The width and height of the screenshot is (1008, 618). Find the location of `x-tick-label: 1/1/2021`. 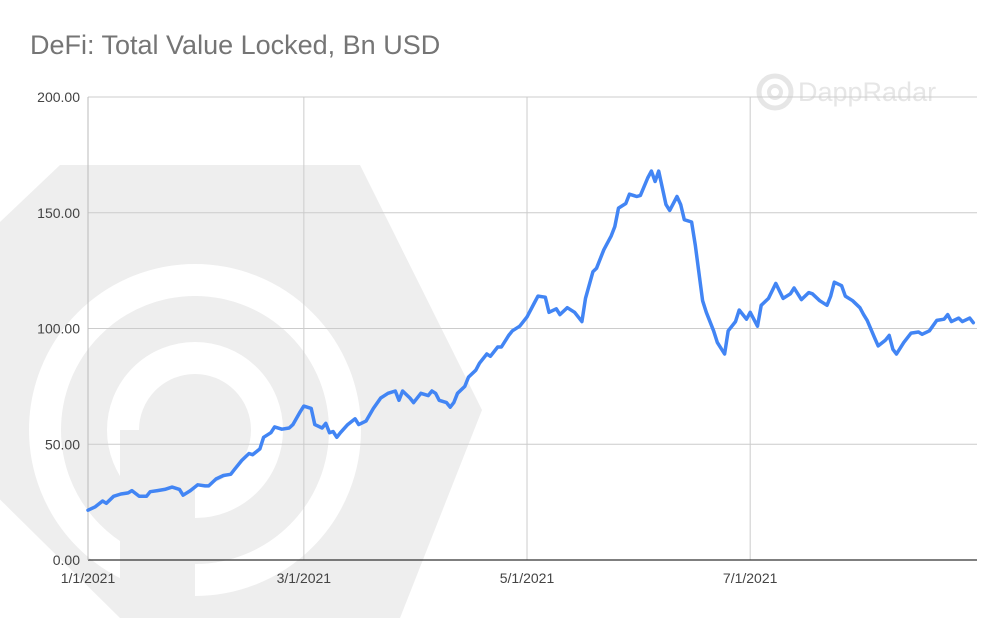

x-tick-label: 1/1/2021 is located at coordinates (88, 578).